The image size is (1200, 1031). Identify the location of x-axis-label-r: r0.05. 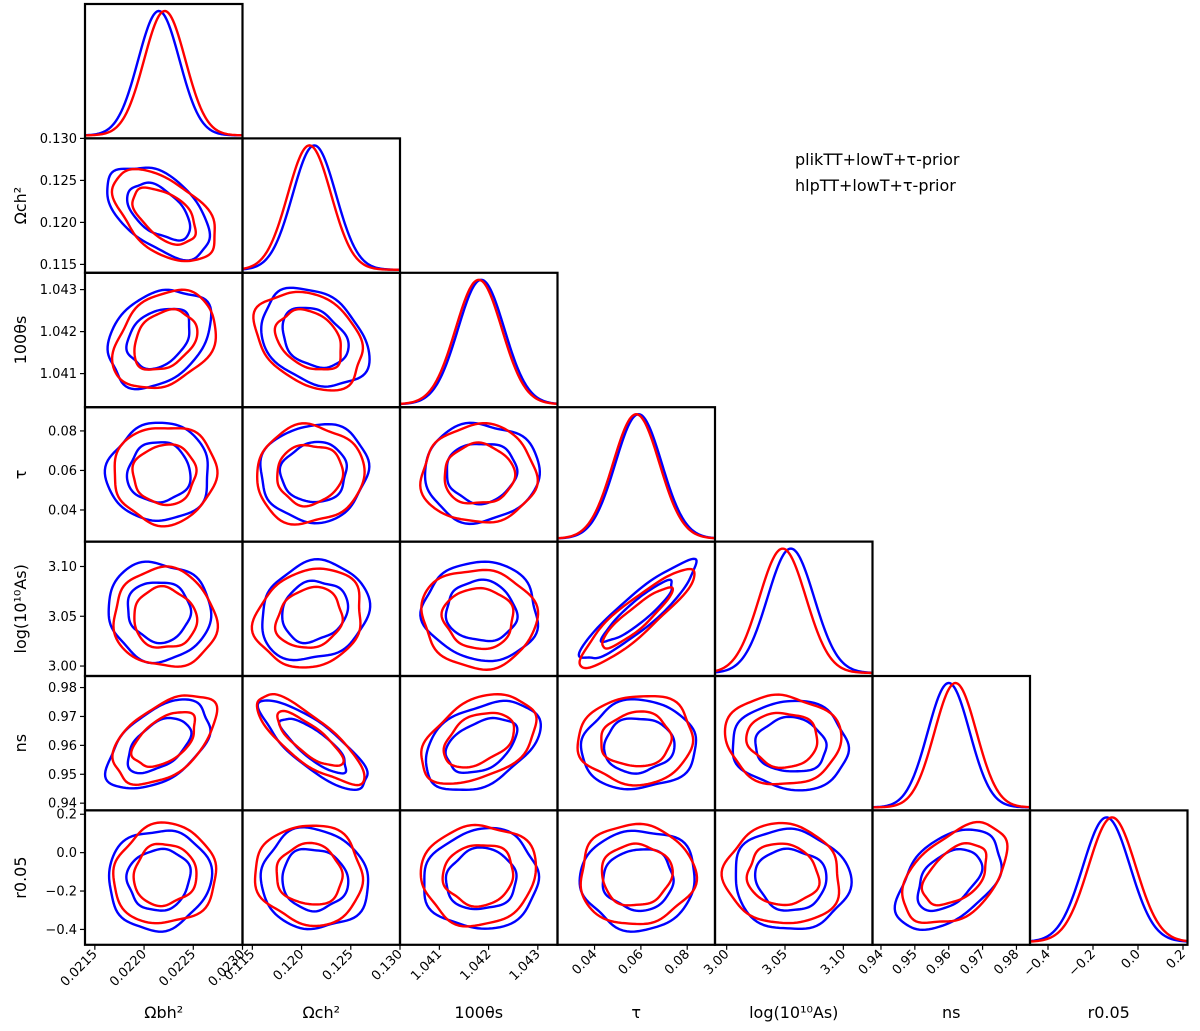
(1109, 1012).